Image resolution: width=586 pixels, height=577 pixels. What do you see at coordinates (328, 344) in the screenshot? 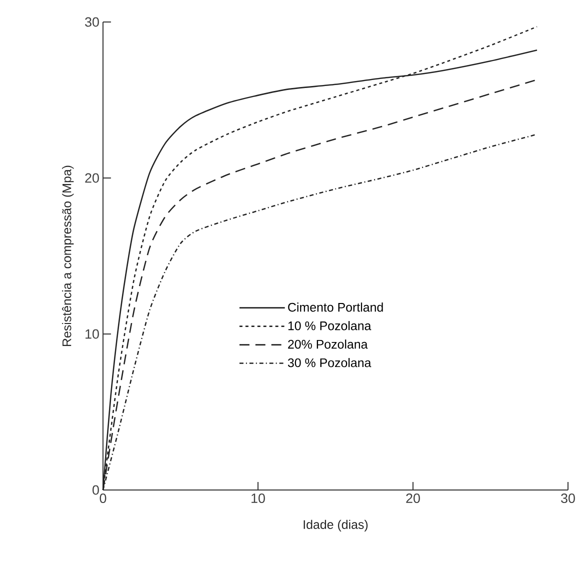
I see `legend-label: 20% Pozolana` at bounding box center [328, 344].